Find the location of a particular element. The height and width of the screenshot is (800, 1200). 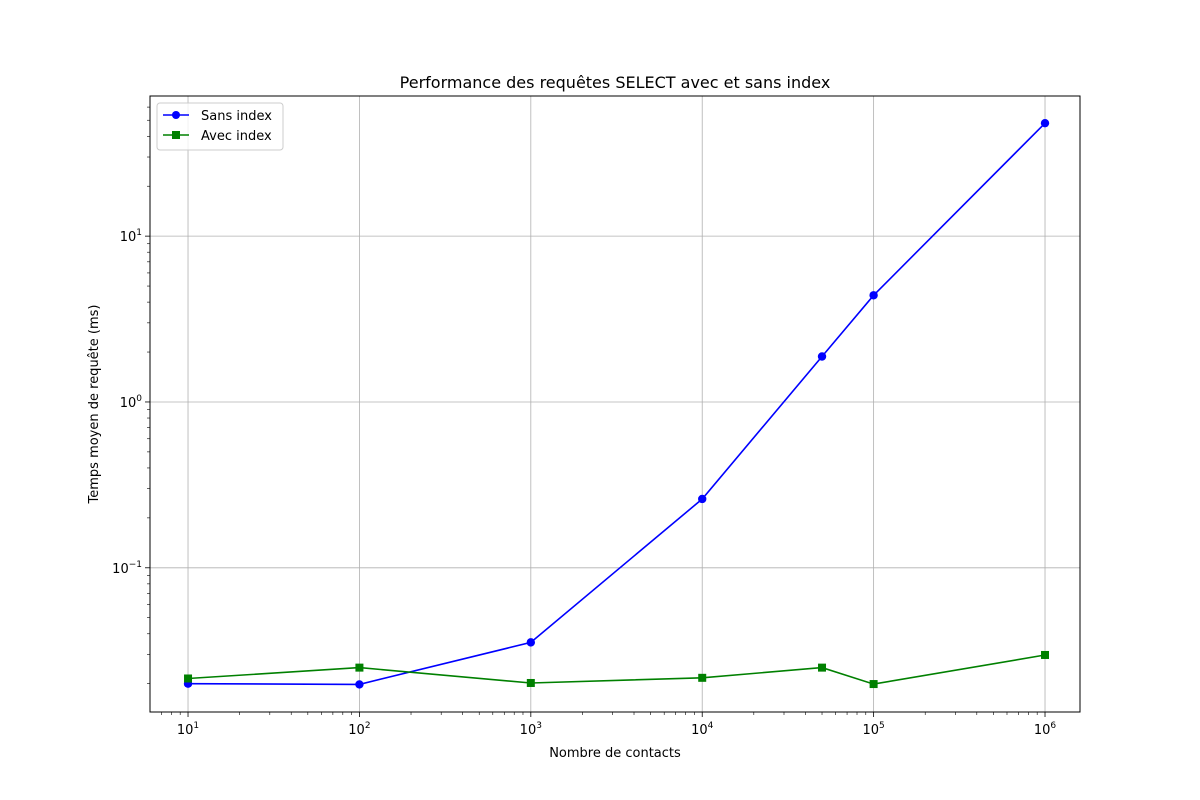

legend-entry-avec-index: Avec index is located at coordinates (217, 136).